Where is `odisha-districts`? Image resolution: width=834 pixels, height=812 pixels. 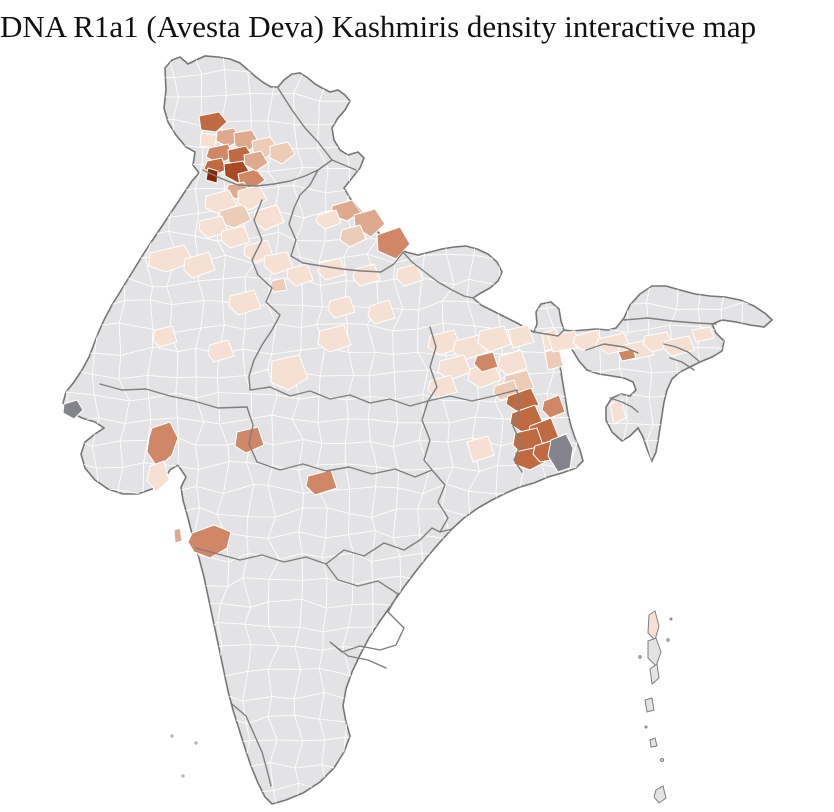 odisha-districts is located at coordinates (480, 449).